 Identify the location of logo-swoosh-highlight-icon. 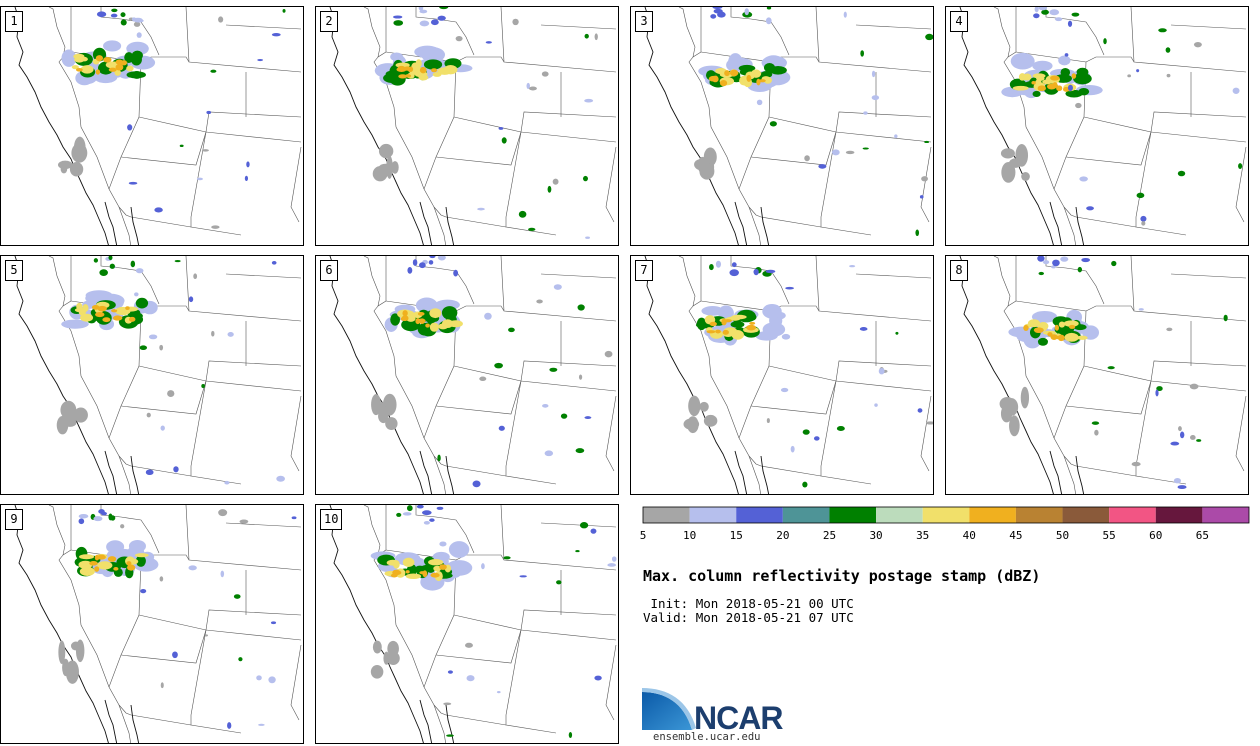
(669, 709).